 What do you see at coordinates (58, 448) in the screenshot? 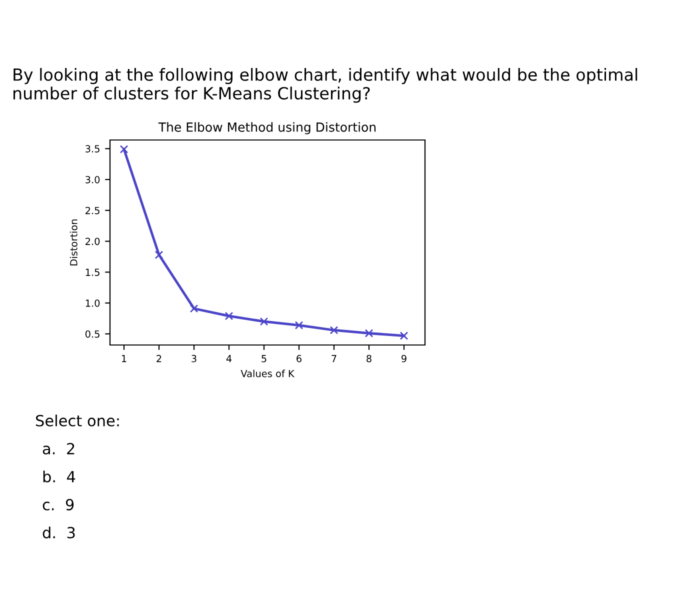
I see `text: a. 2` at bounding box center [58, 448].